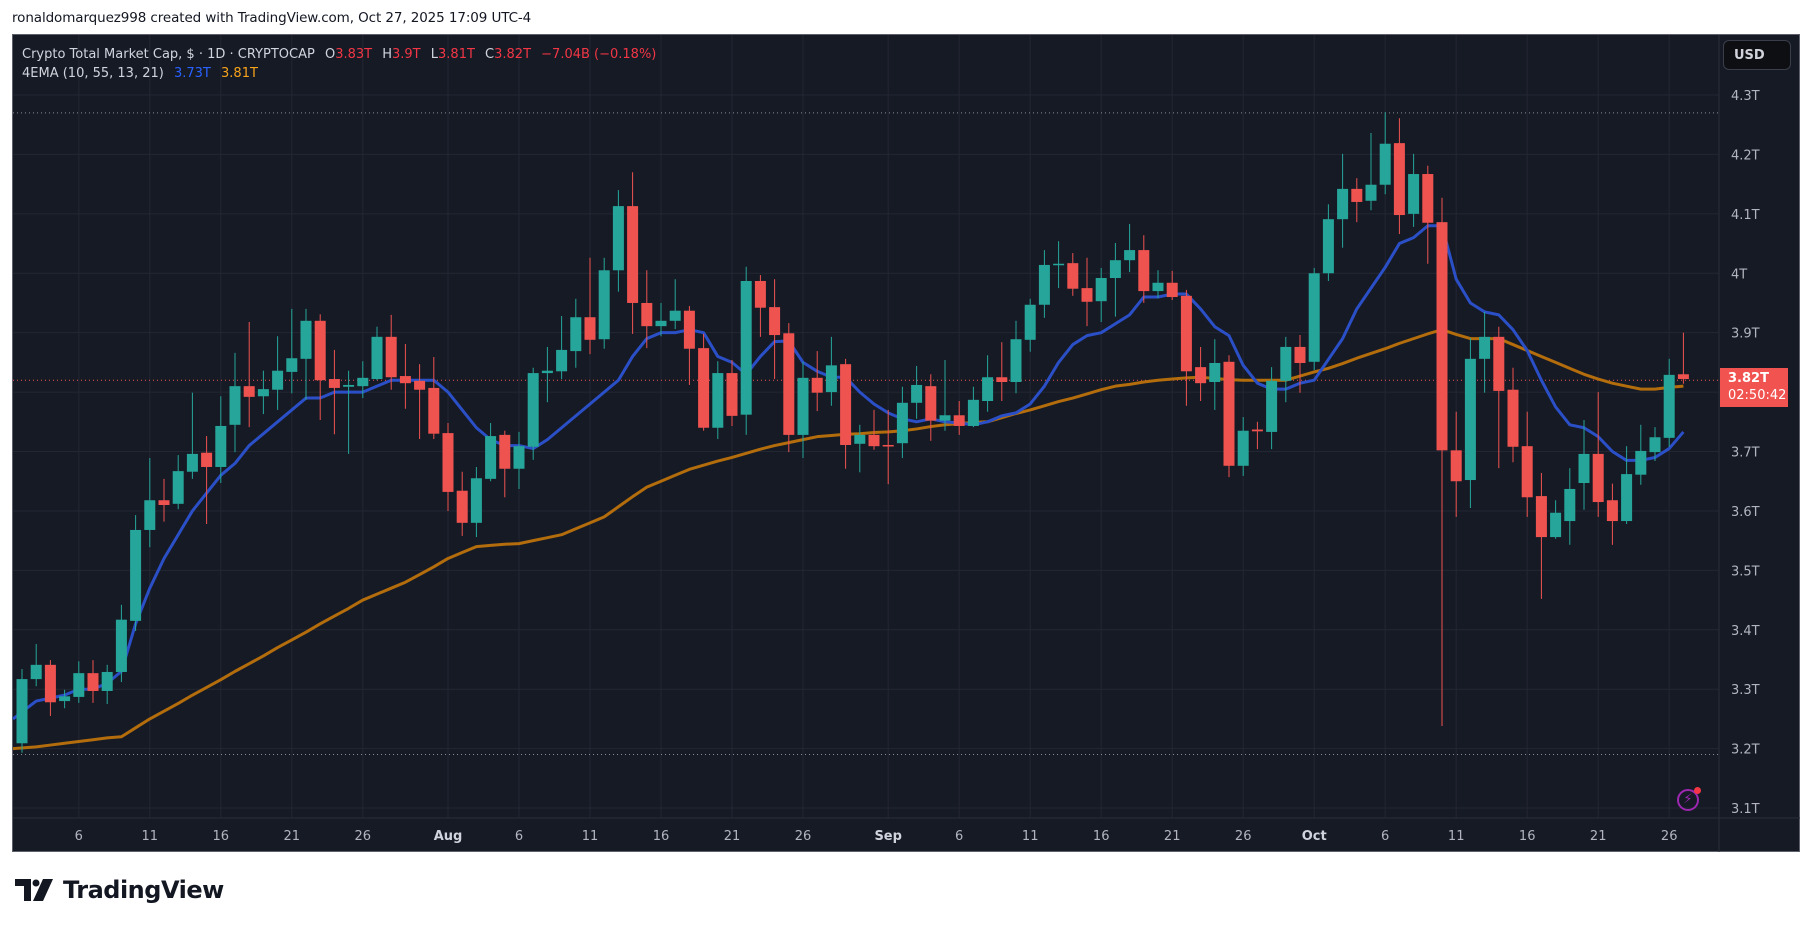  What do you see at coordinates (1689, 799) in the screenshot?
I see `lightning-alert-icon: ⚡` at bounding box center [1689, 799].